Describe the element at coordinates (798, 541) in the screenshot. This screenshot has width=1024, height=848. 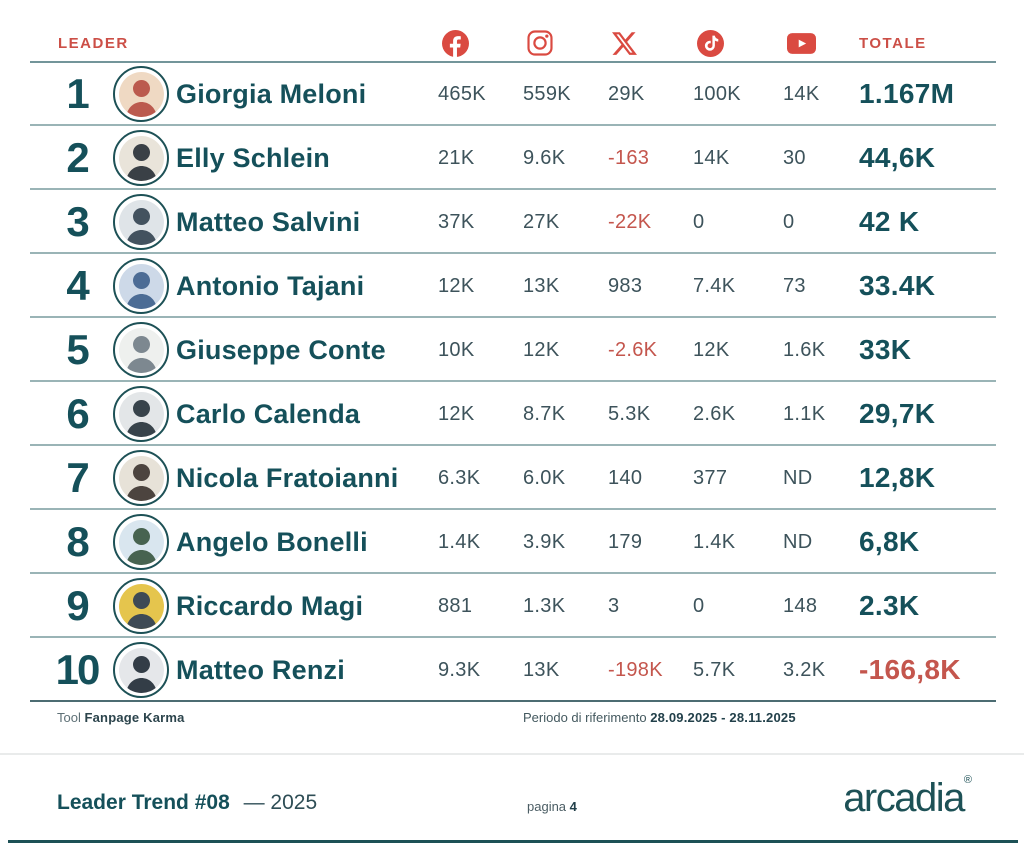
I see `value-youtube: ND` at that location.